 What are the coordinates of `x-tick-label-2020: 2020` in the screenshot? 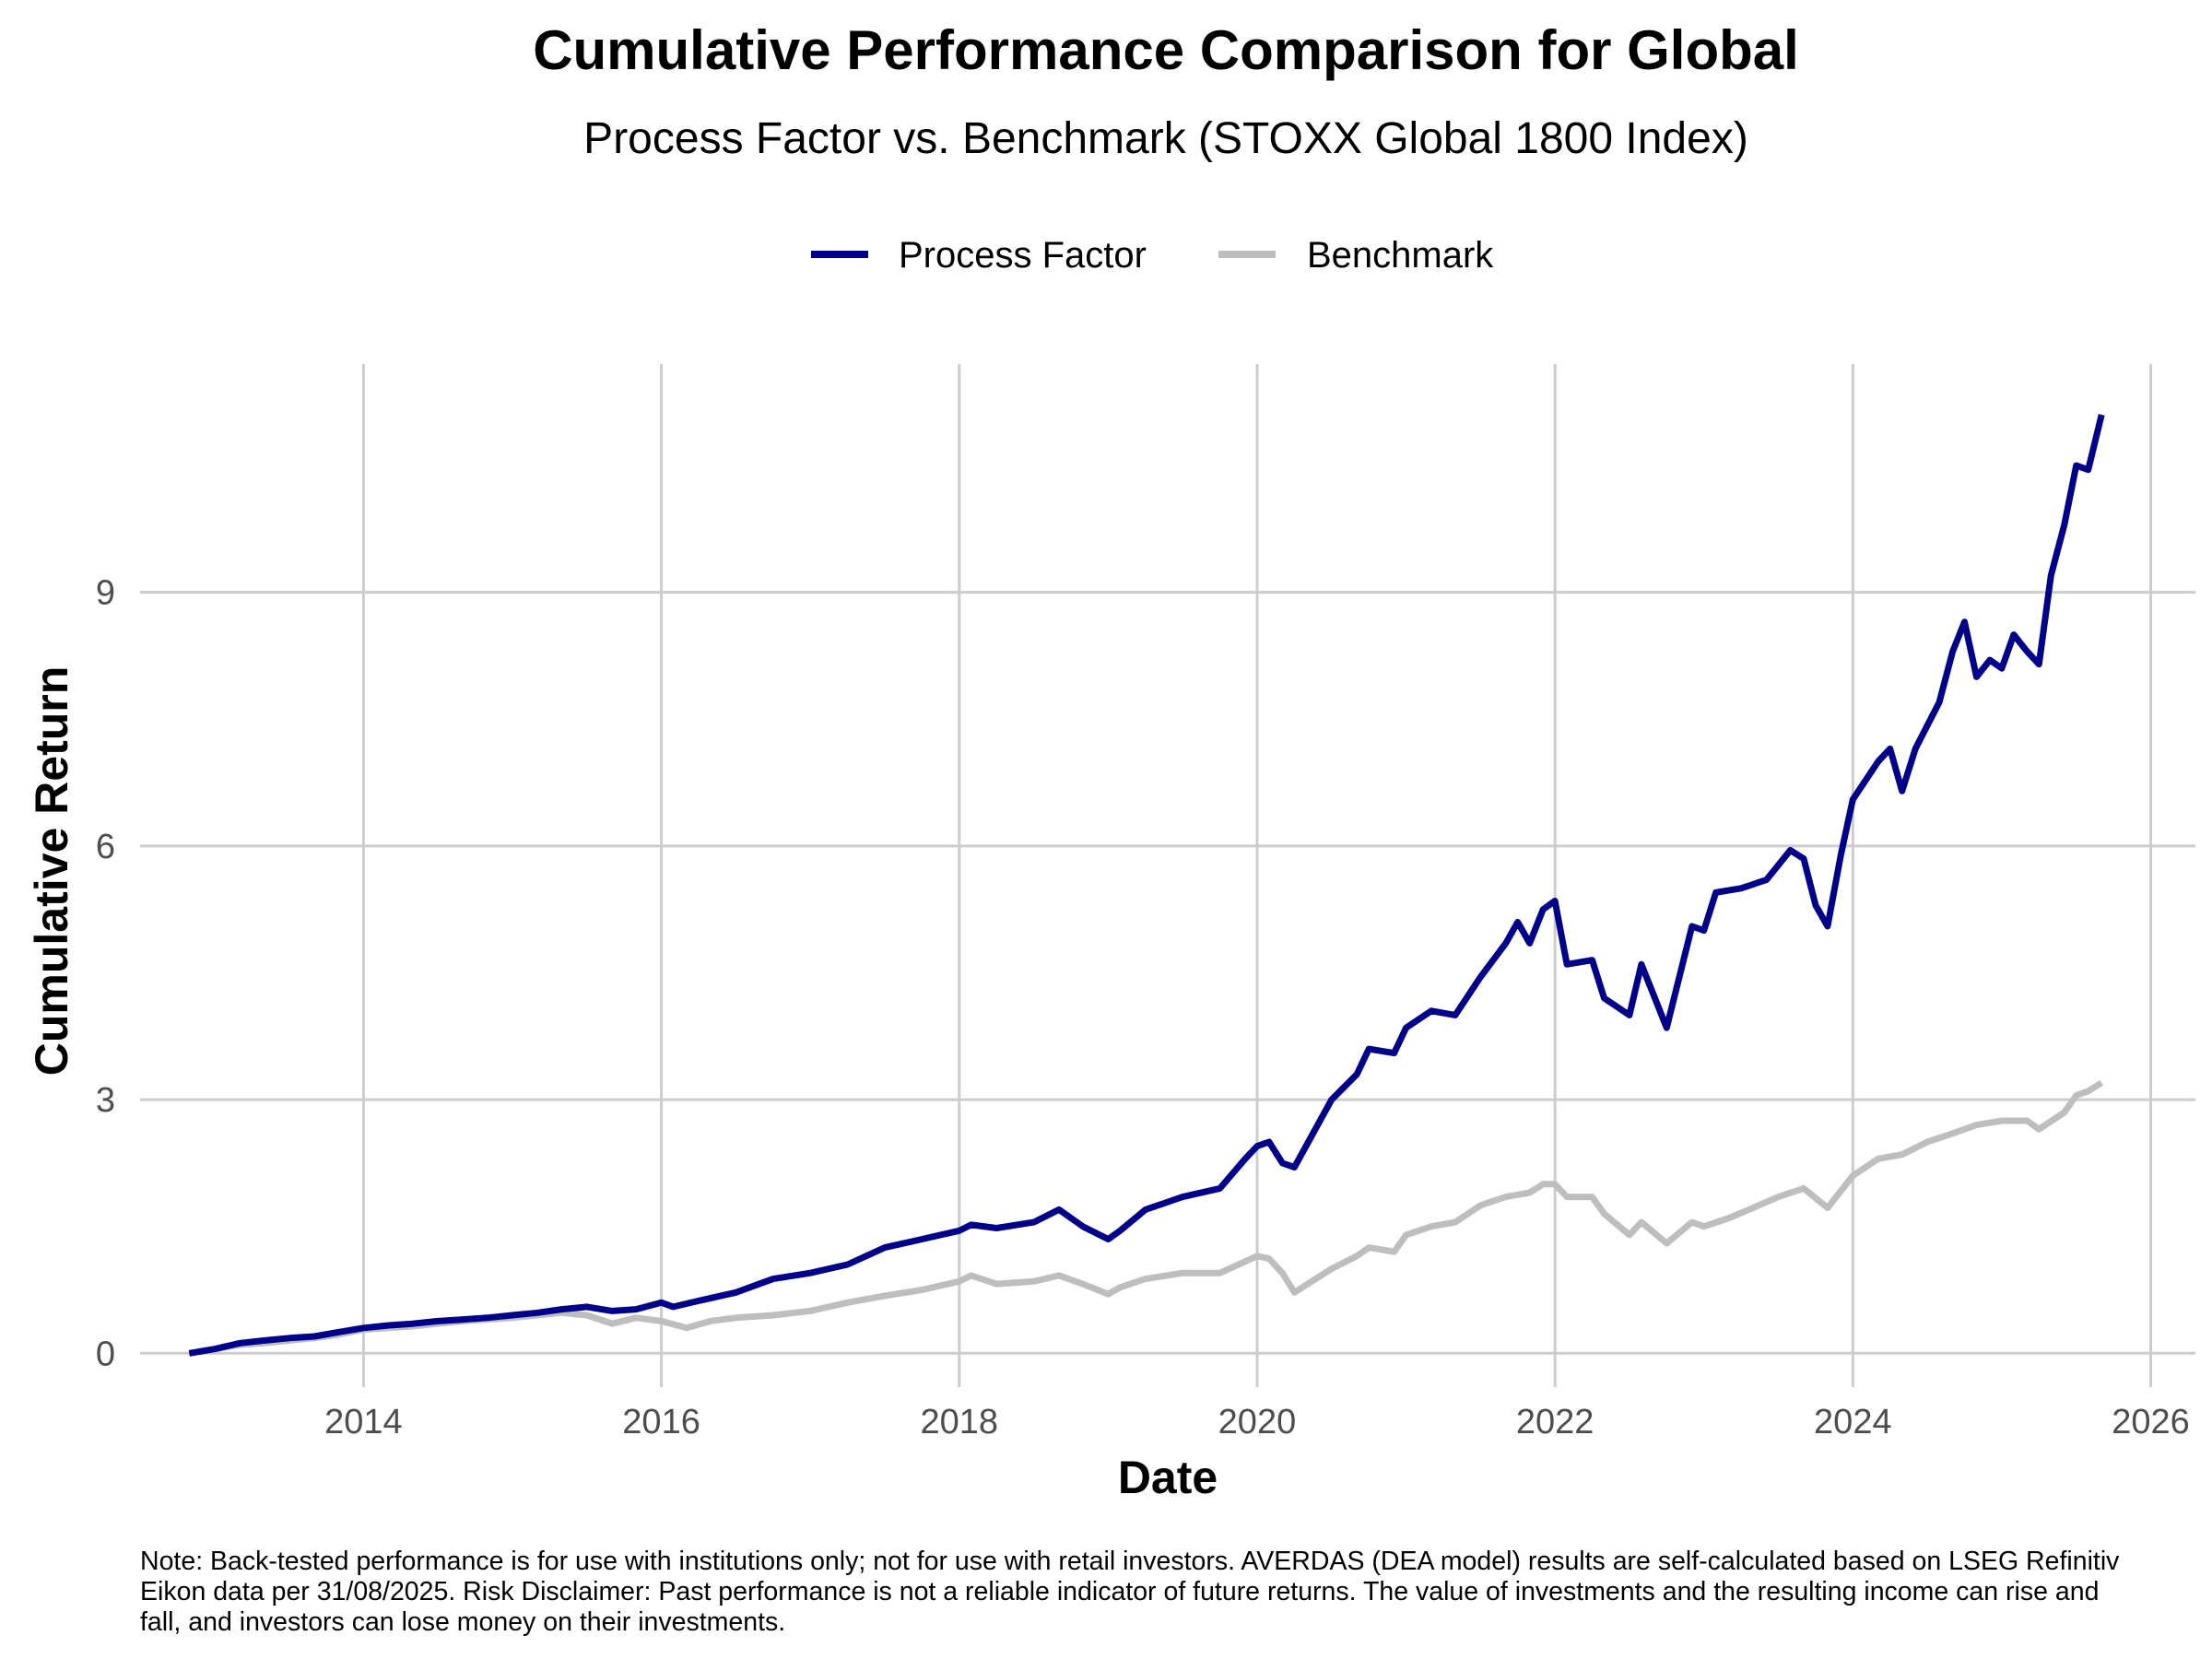 It's located at (1257, 1422).